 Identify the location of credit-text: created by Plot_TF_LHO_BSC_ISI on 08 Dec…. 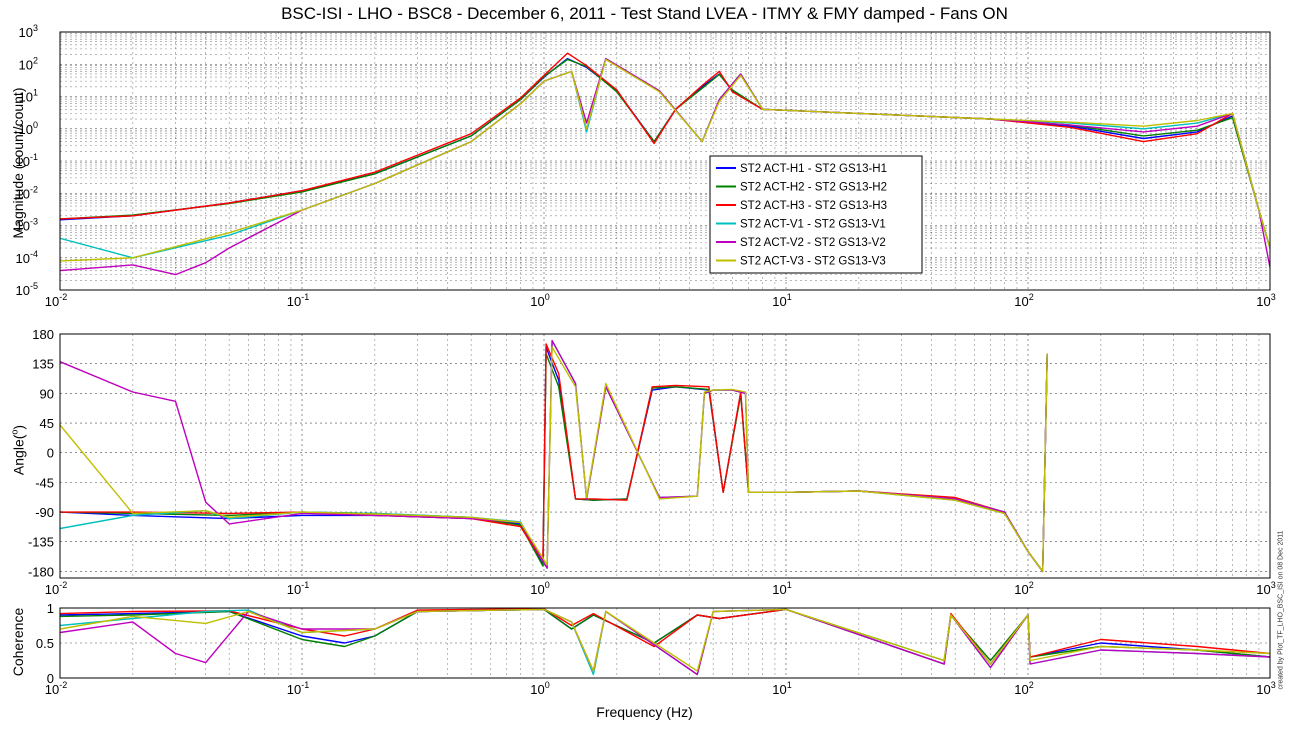
(1281, 610).